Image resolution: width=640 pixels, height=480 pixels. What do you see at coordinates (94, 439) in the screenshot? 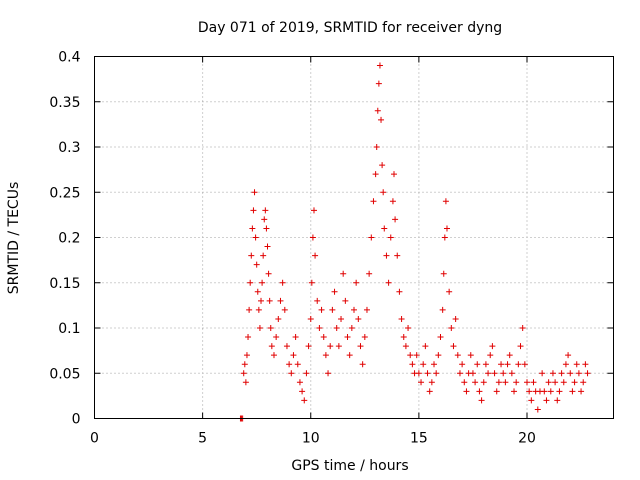
I see `x-tick-label: 0` at bounding box center [94, 439].